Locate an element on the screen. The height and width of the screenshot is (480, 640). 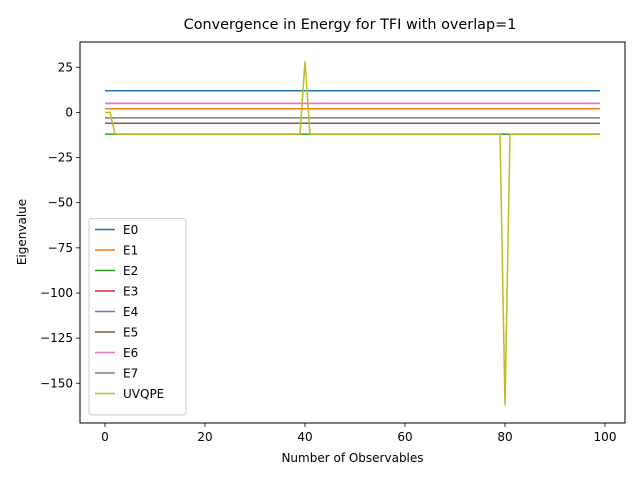
x-tick-label: 20 is located at coordinates (204, 437).